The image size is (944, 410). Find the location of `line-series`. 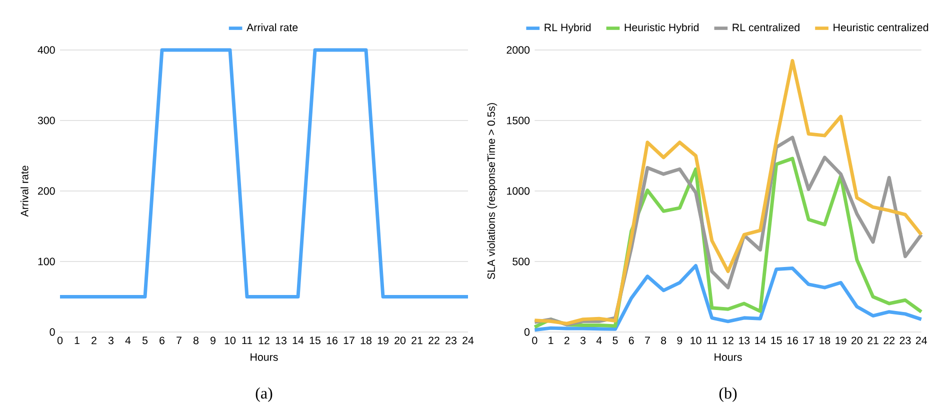

line-series is located at coordinates (728, 298).